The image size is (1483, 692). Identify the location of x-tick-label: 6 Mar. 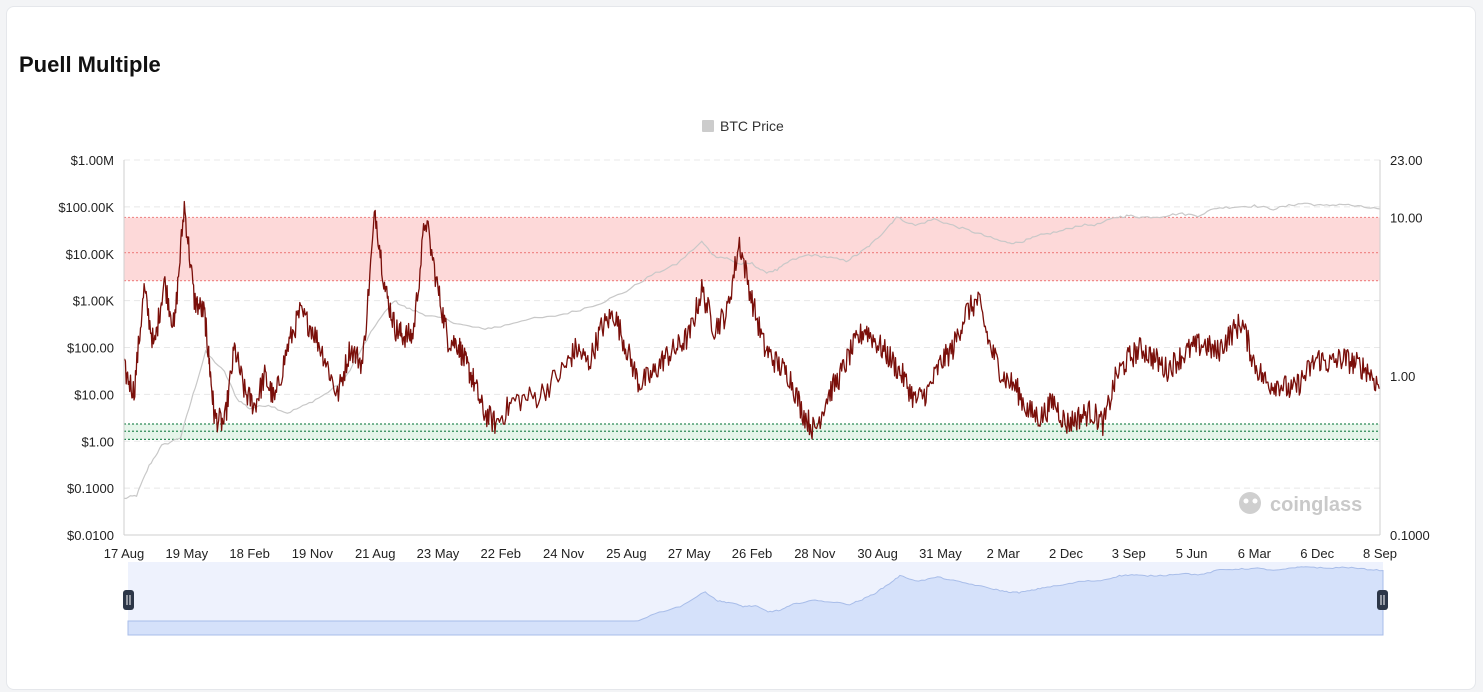
(1255, 553).